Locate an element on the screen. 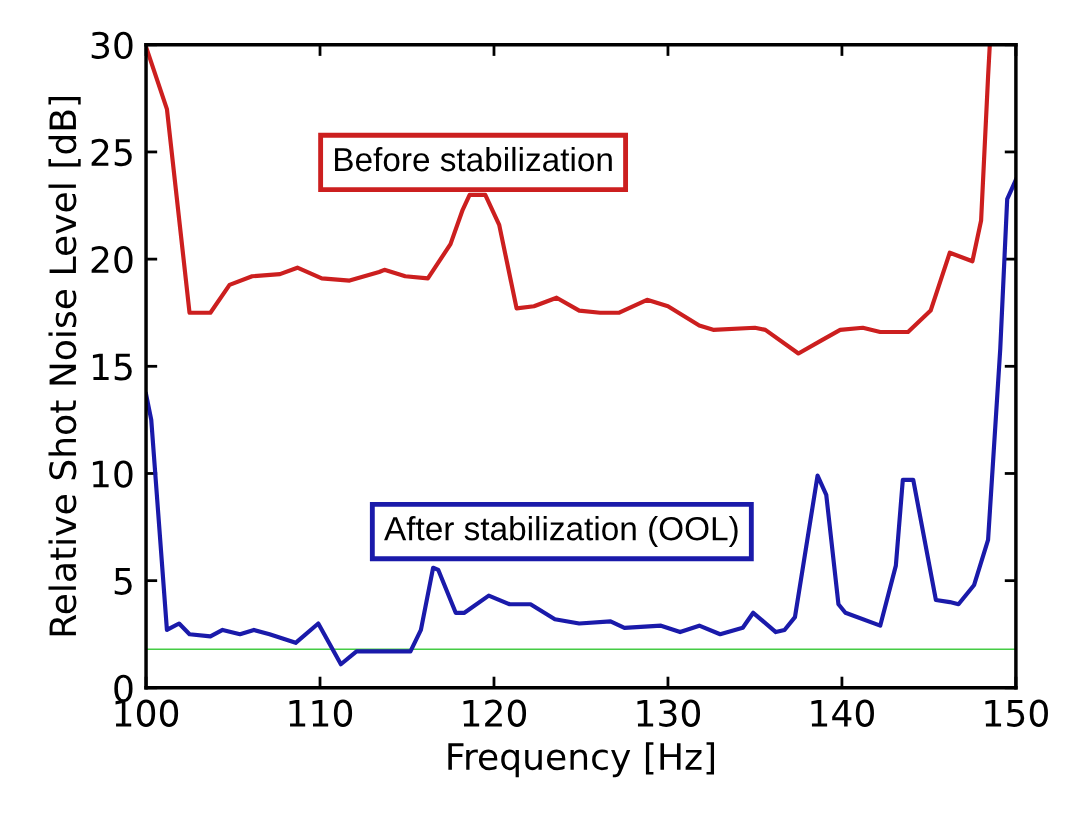 The height and width of the screenshot is (814, 1066). x-tick-label: 150 is located at coordinates (1016, 713).